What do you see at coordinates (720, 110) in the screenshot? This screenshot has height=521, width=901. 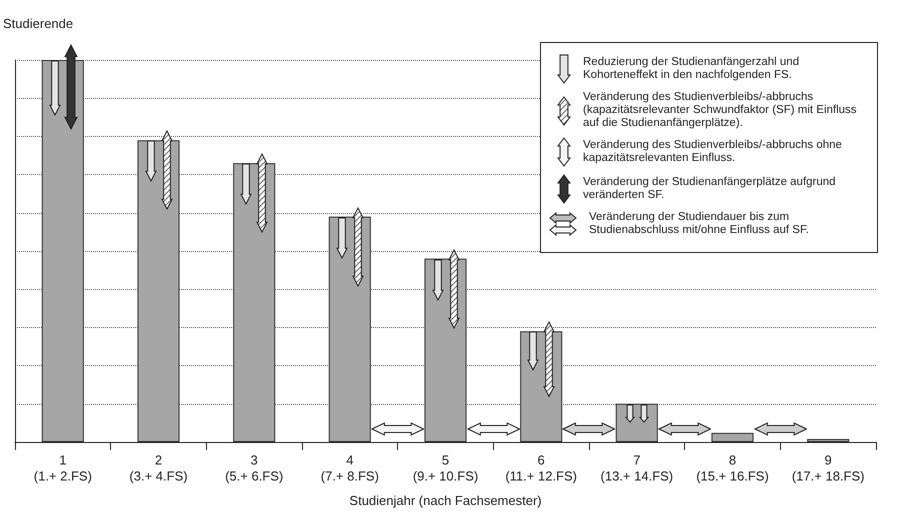 I see `annotation: Veränderung des Studienverbleibs/-abbruchs (kapazitätsrelevanter Schwundfaktor (SF) mit Einfluss auf die Studienanfängerplätze).` at bounding box center [720, 110].